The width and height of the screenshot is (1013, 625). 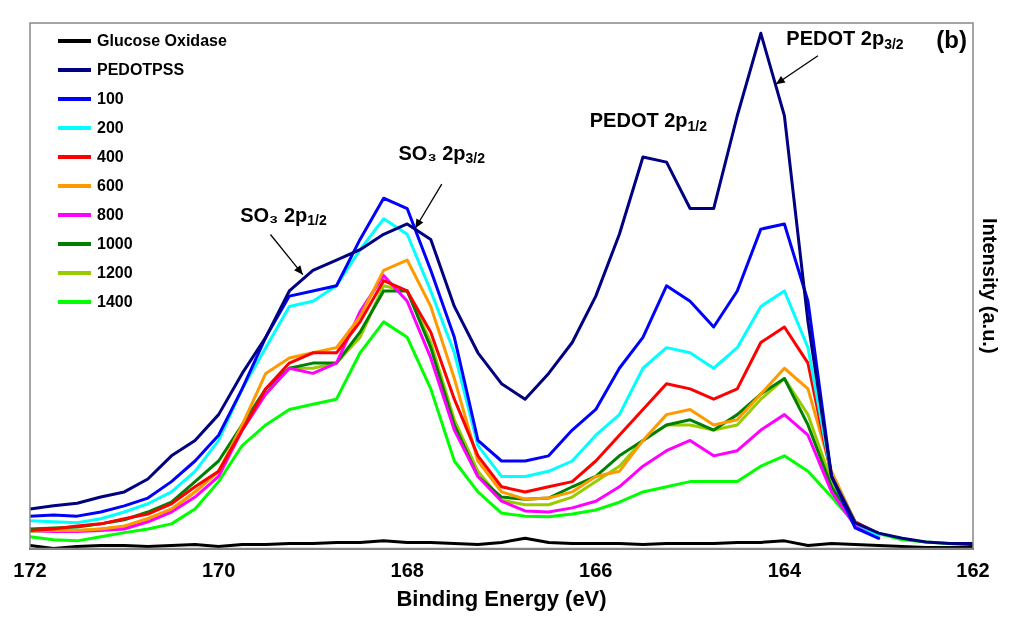 What do you see at coordinates (110, 99) in the screenshot?
I see `legend-label: 100` at bounding box center [110, 99].